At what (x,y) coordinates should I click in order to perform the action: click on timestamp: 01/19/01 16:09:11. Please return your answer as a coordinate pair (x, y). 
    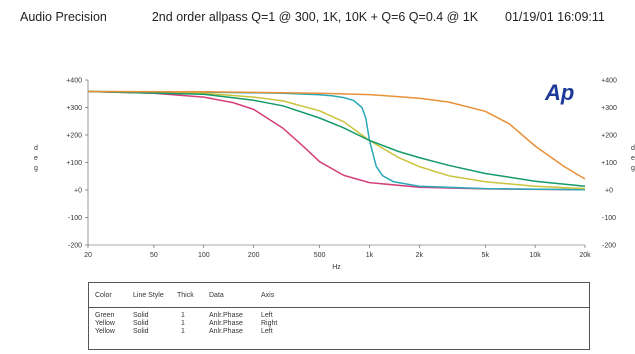
    Looking at the image, I should click on (555, 17).